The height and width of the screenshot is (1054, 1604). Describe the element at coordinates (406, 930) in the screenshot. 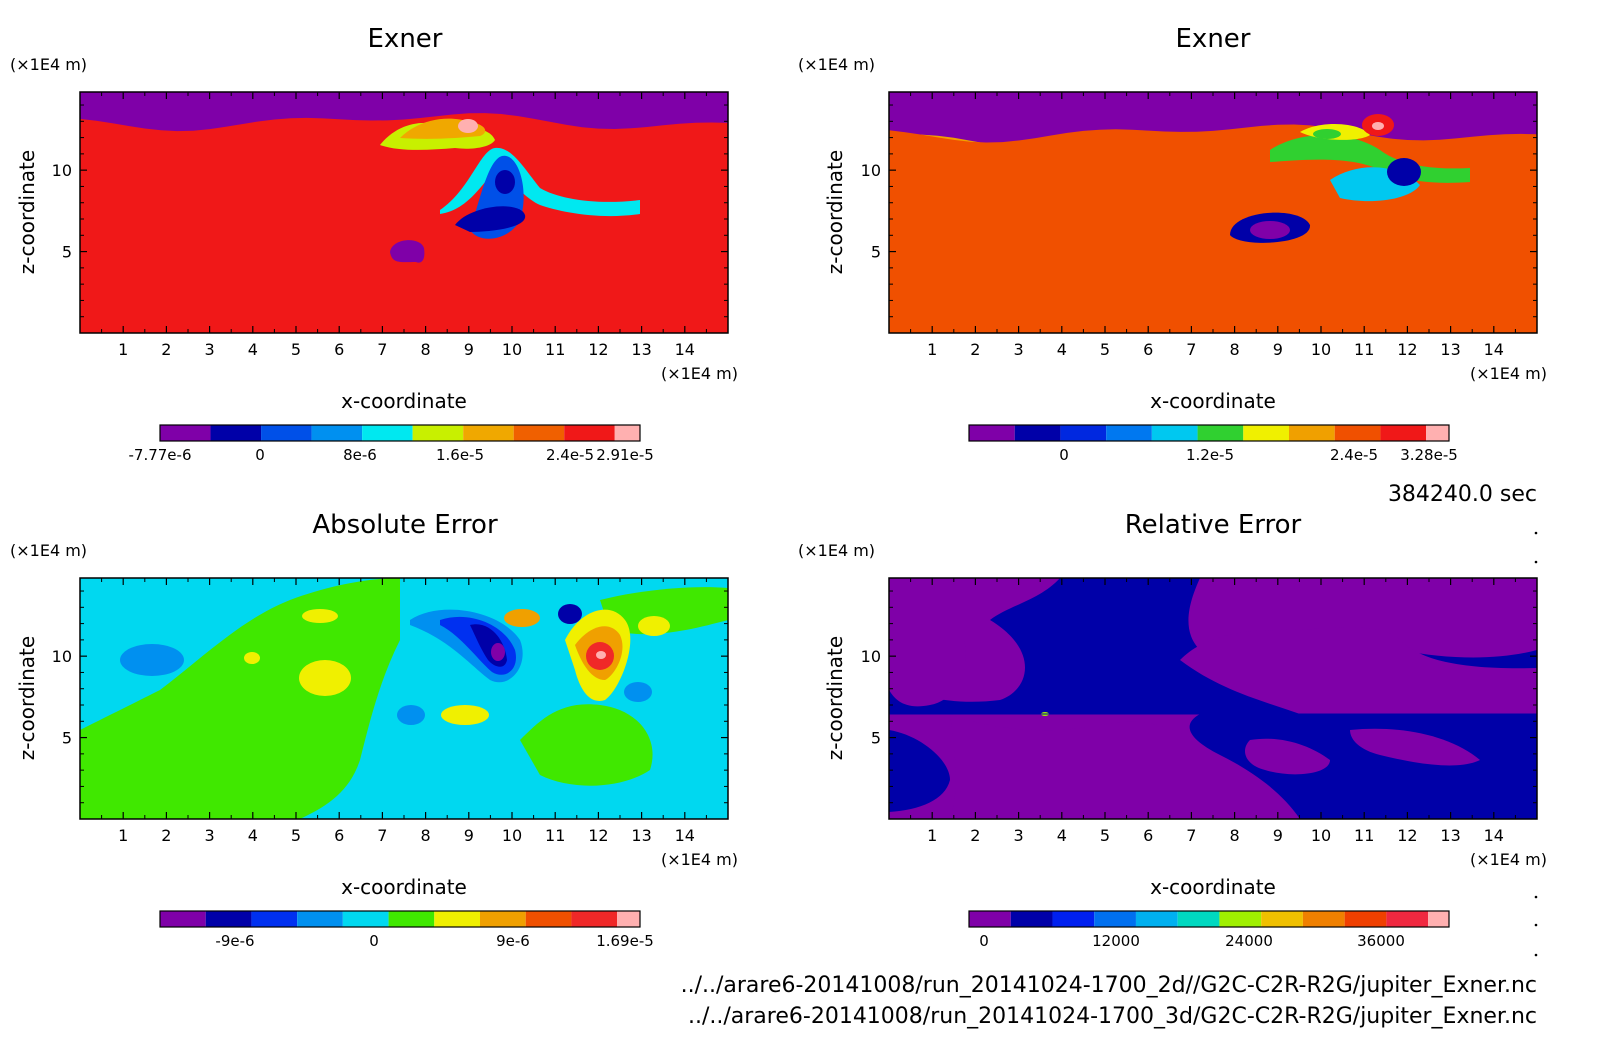

I see `colorbar: -9e-6 0 9e-6 1.69e-5` at that location.